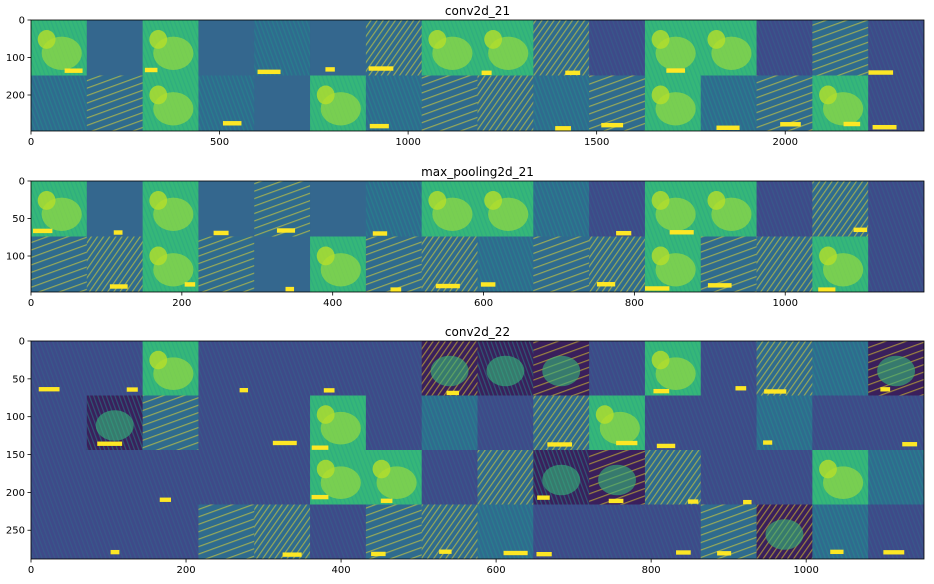 The height and width of the screenshot is (584, 934). What do you see at coordinates (21, 219) in the screenshot?
I see `y-tick: 50` at bounding box center [21, 219].